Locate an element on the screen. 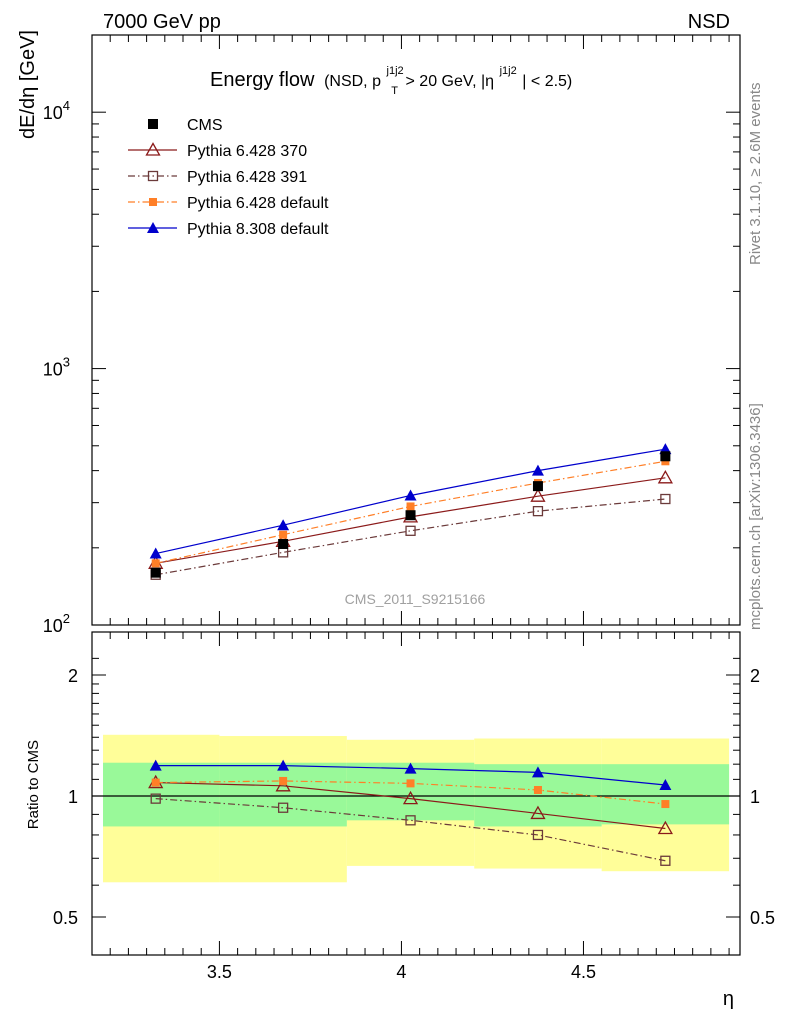 The width and height of the screenshot is (786, 1024). legend-label-cms: CMS is located at coordinates (205, 125).